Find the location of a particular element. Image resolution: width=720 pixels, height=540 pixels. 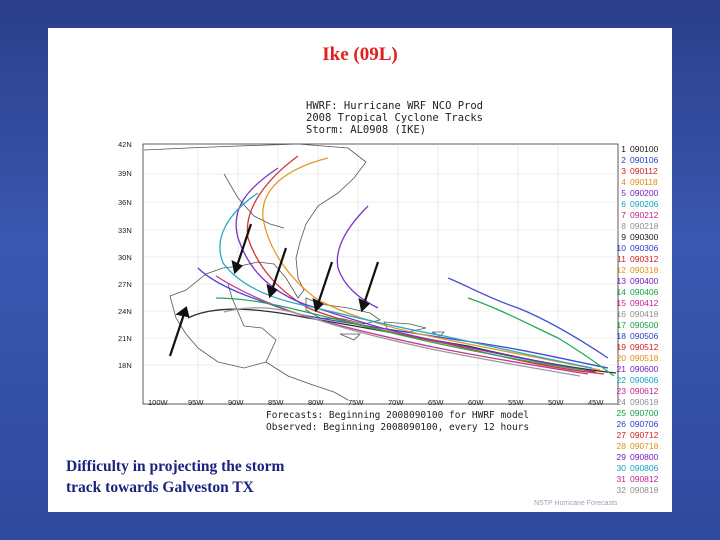

legend-entry: 10 090306 is located at coordinates (635, 248).